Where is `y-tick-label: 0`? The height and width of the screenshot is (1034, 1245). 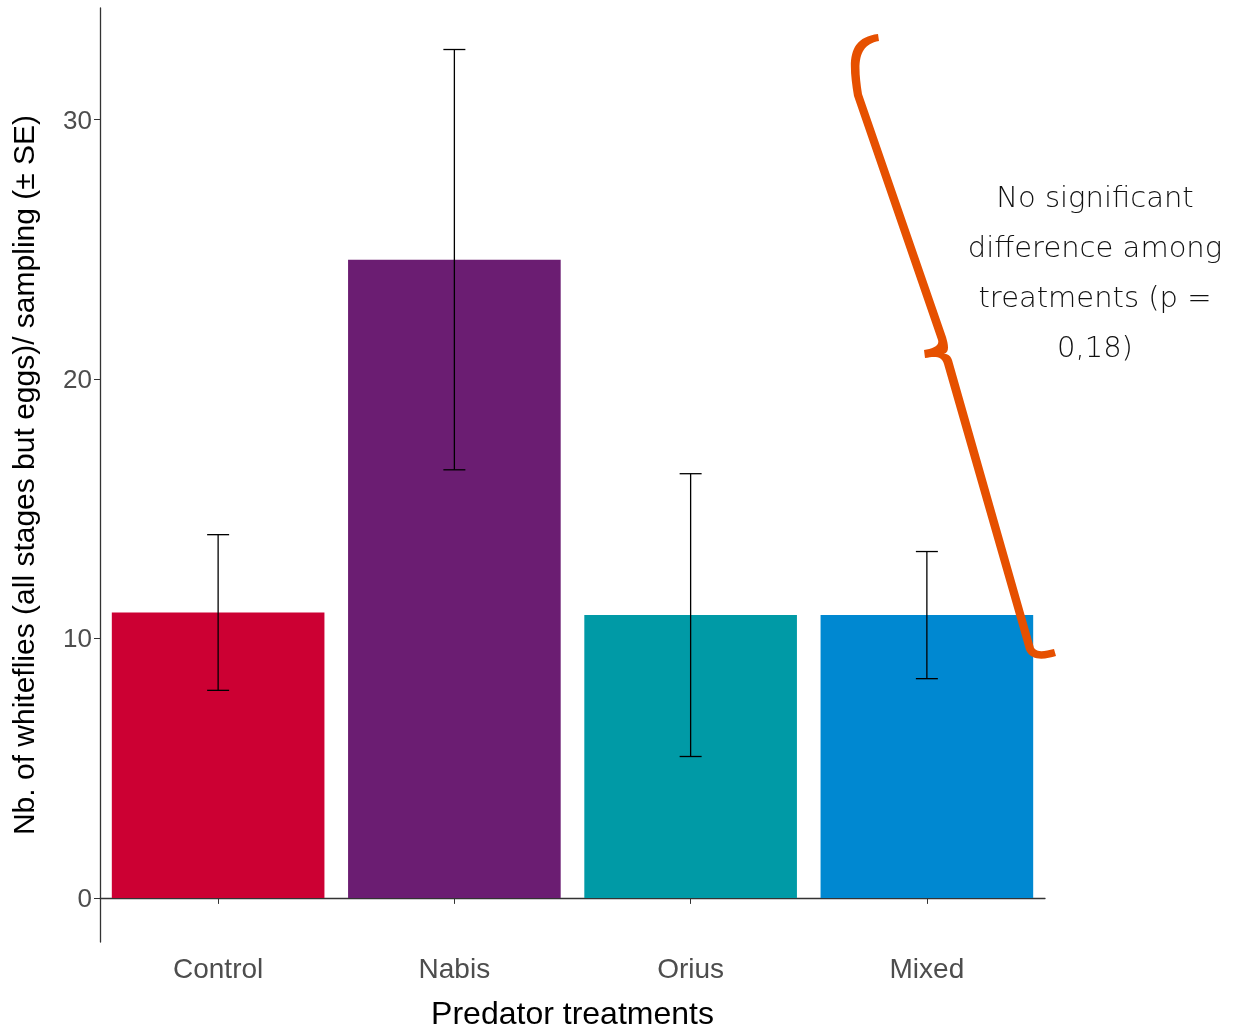
y-tick-label: 0 is located at coordinates (84, 897).